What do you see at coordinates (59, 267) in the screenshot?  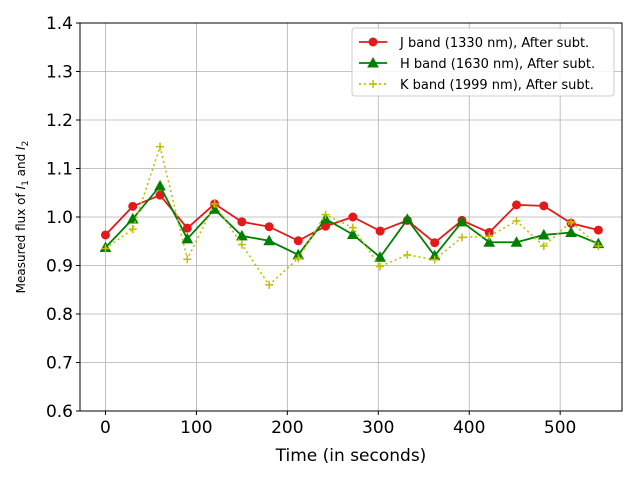 I see `y-tick-label: 0.9` at bounding box center [59, 267].